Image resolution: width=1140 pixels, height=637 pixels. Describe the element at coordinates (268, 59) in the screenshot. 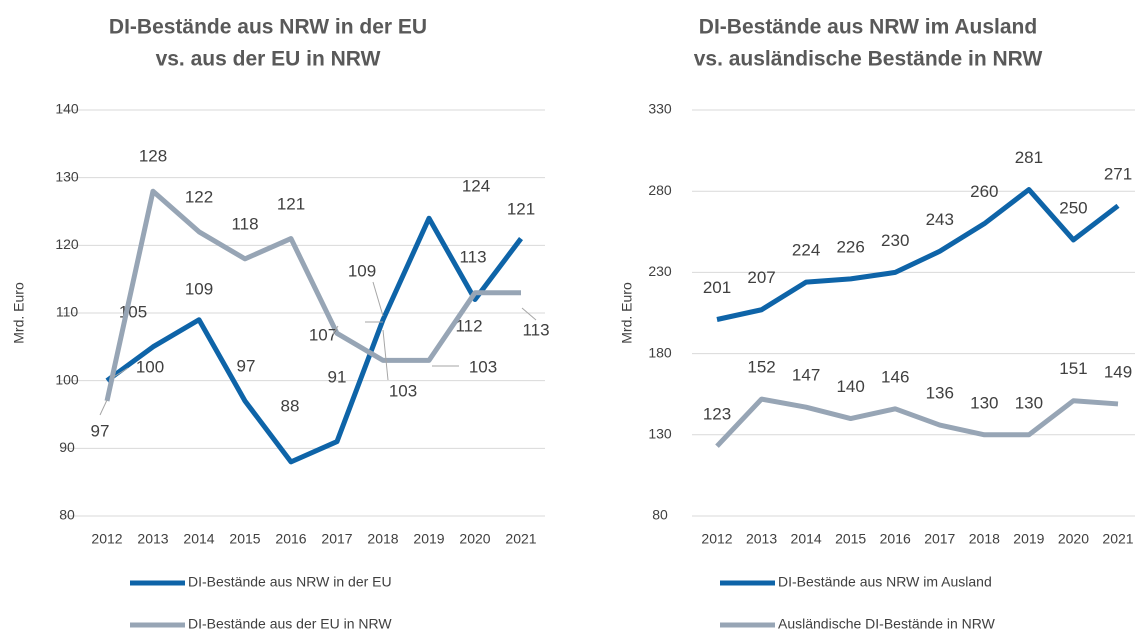

I see `chart-title: vs. aus der EU in NRW` at that location.